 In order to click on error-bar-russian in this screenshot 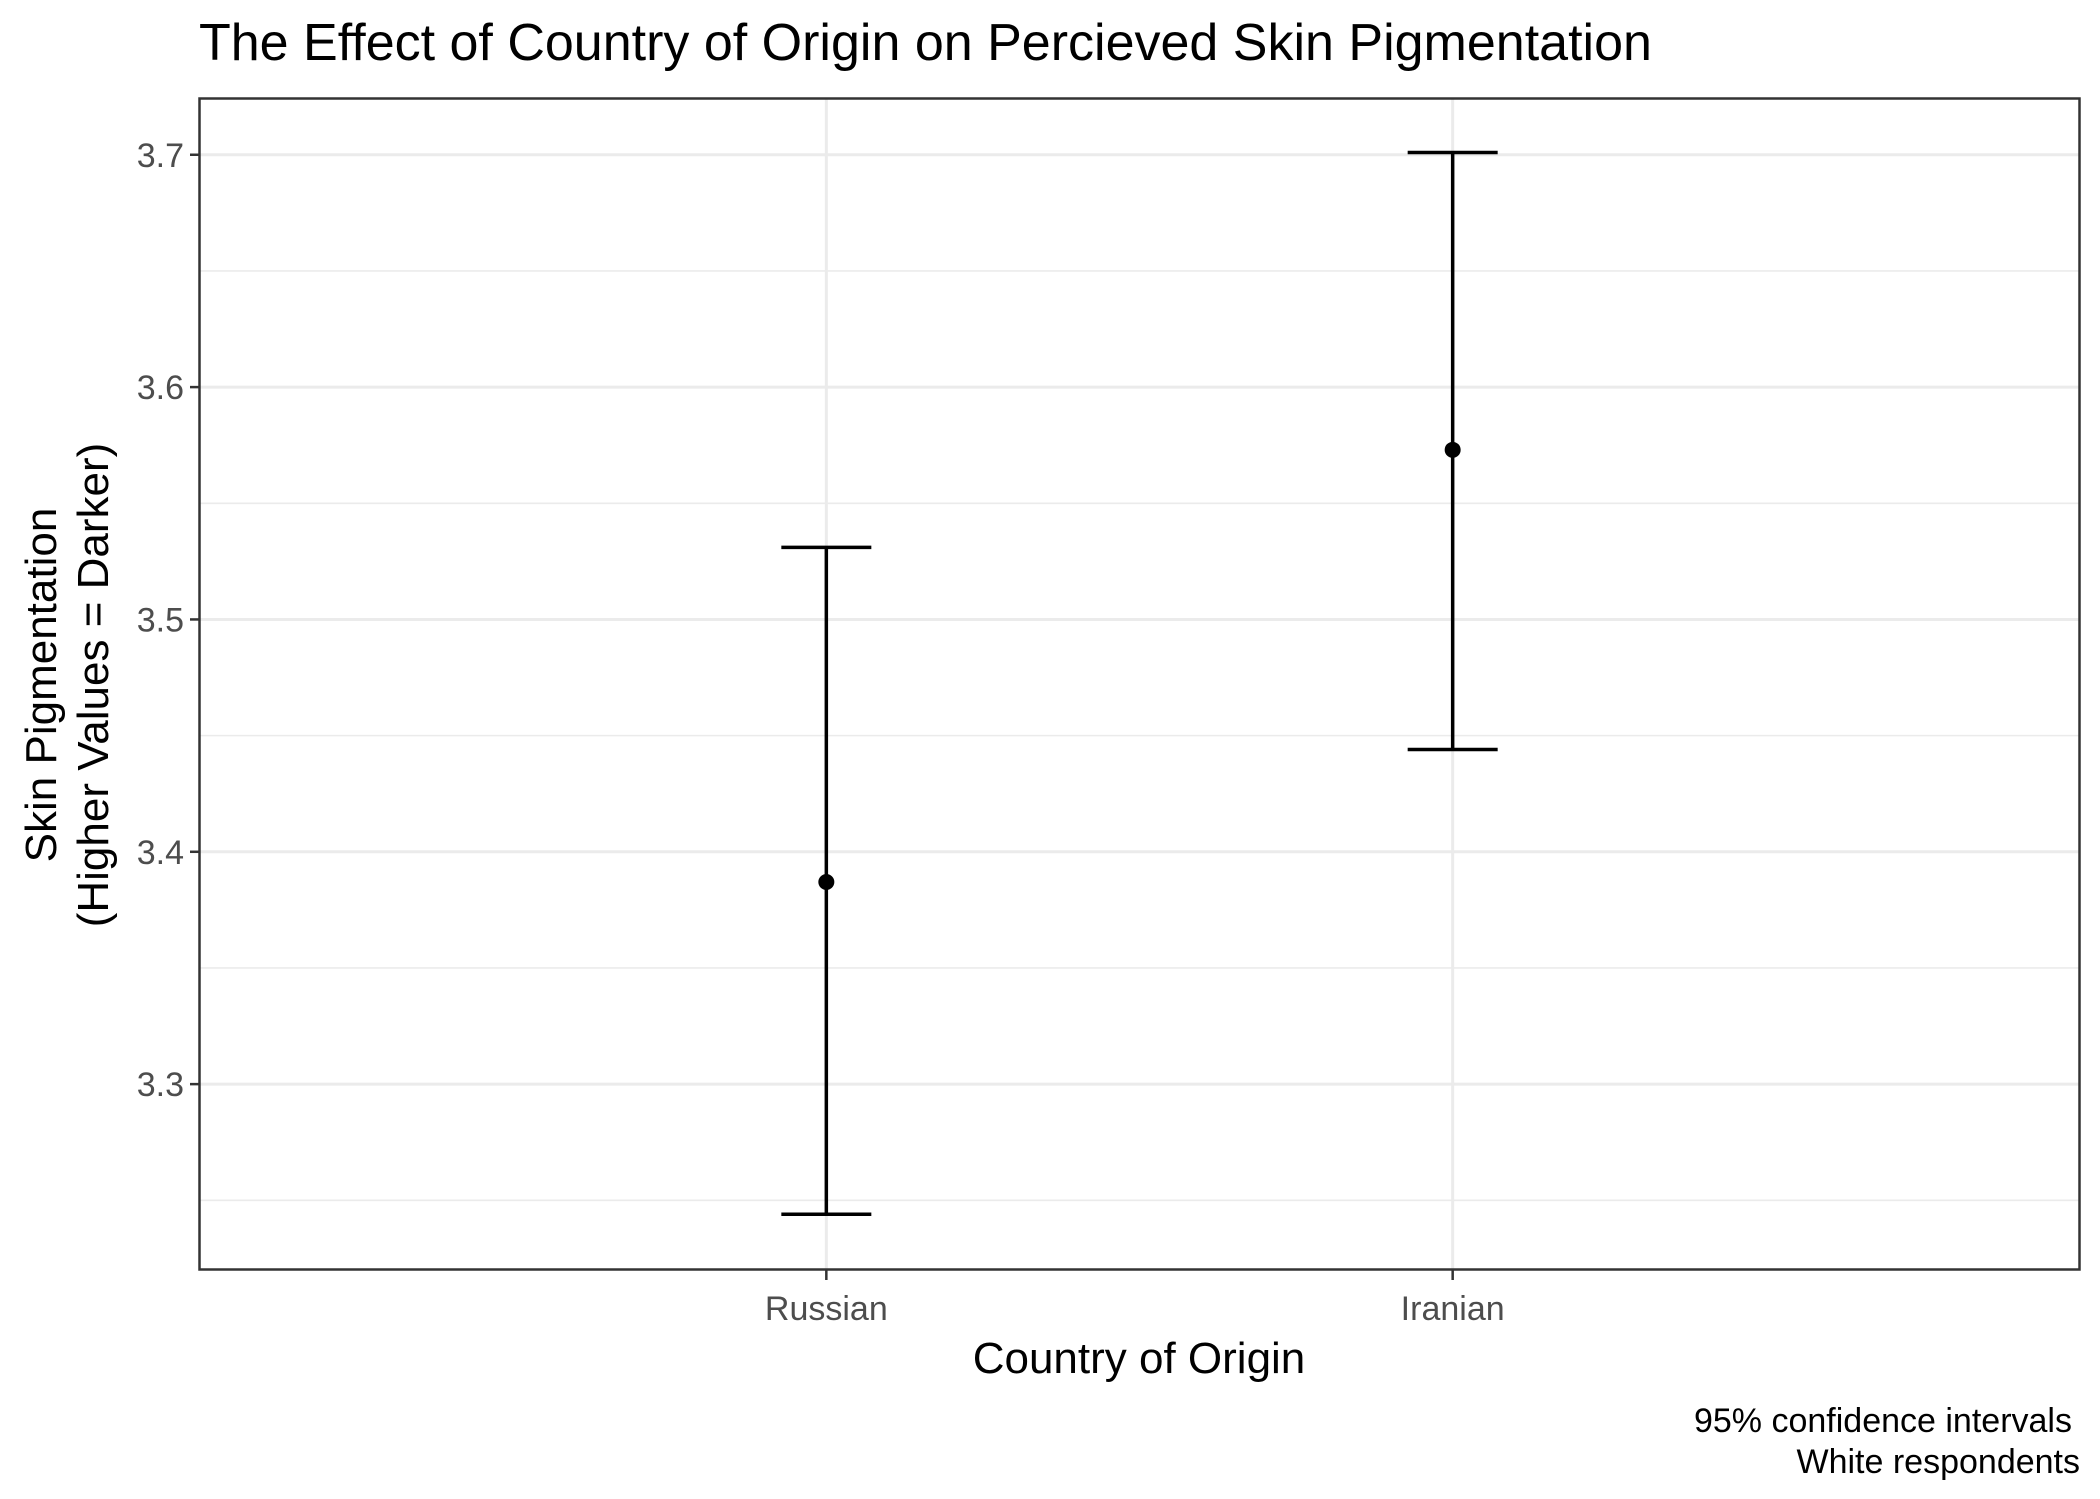, I will do `click(826, 880)`.